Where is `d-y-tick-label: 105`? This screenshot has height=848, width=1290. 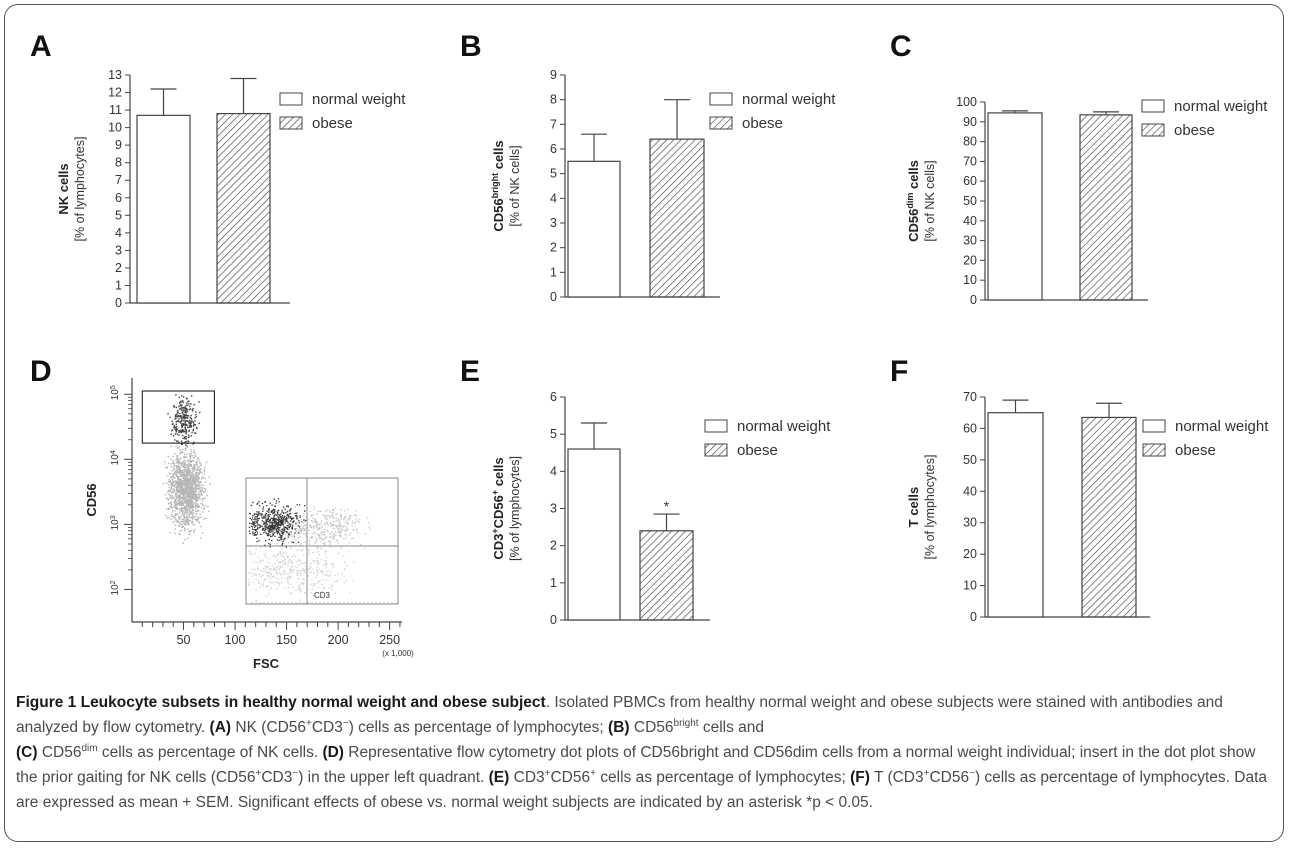
d-y-tick-label: 105 is located at coordinates (116, 392).